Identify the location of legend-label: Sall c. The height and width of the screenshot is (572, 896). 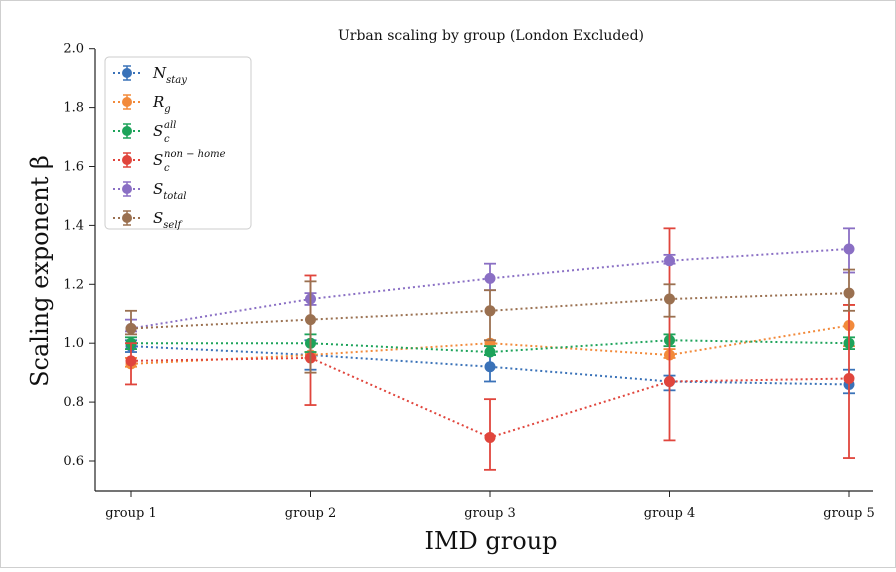
(164, 132).